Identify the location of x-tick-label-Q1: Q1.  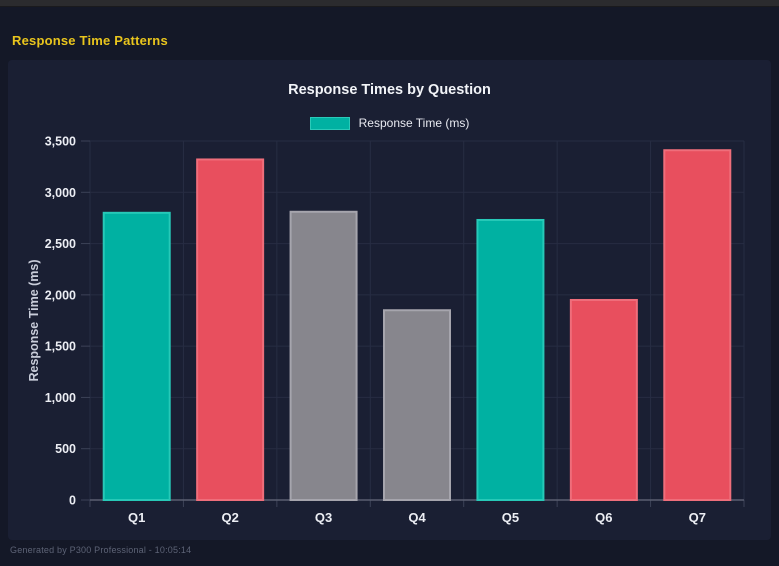
(136, 517).